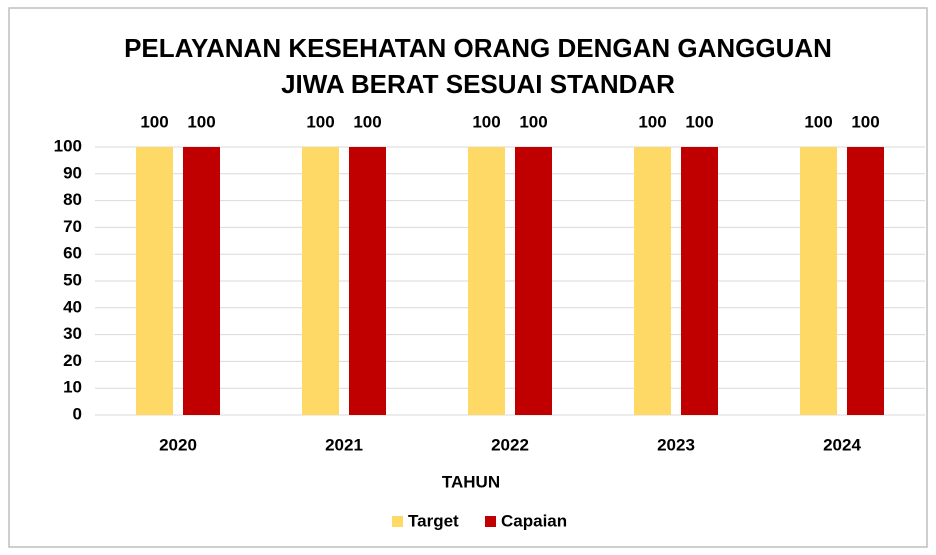  Describe the element at coordinates (72, 306) in the screenshot. I see `y-tick-label: 40` at that location.